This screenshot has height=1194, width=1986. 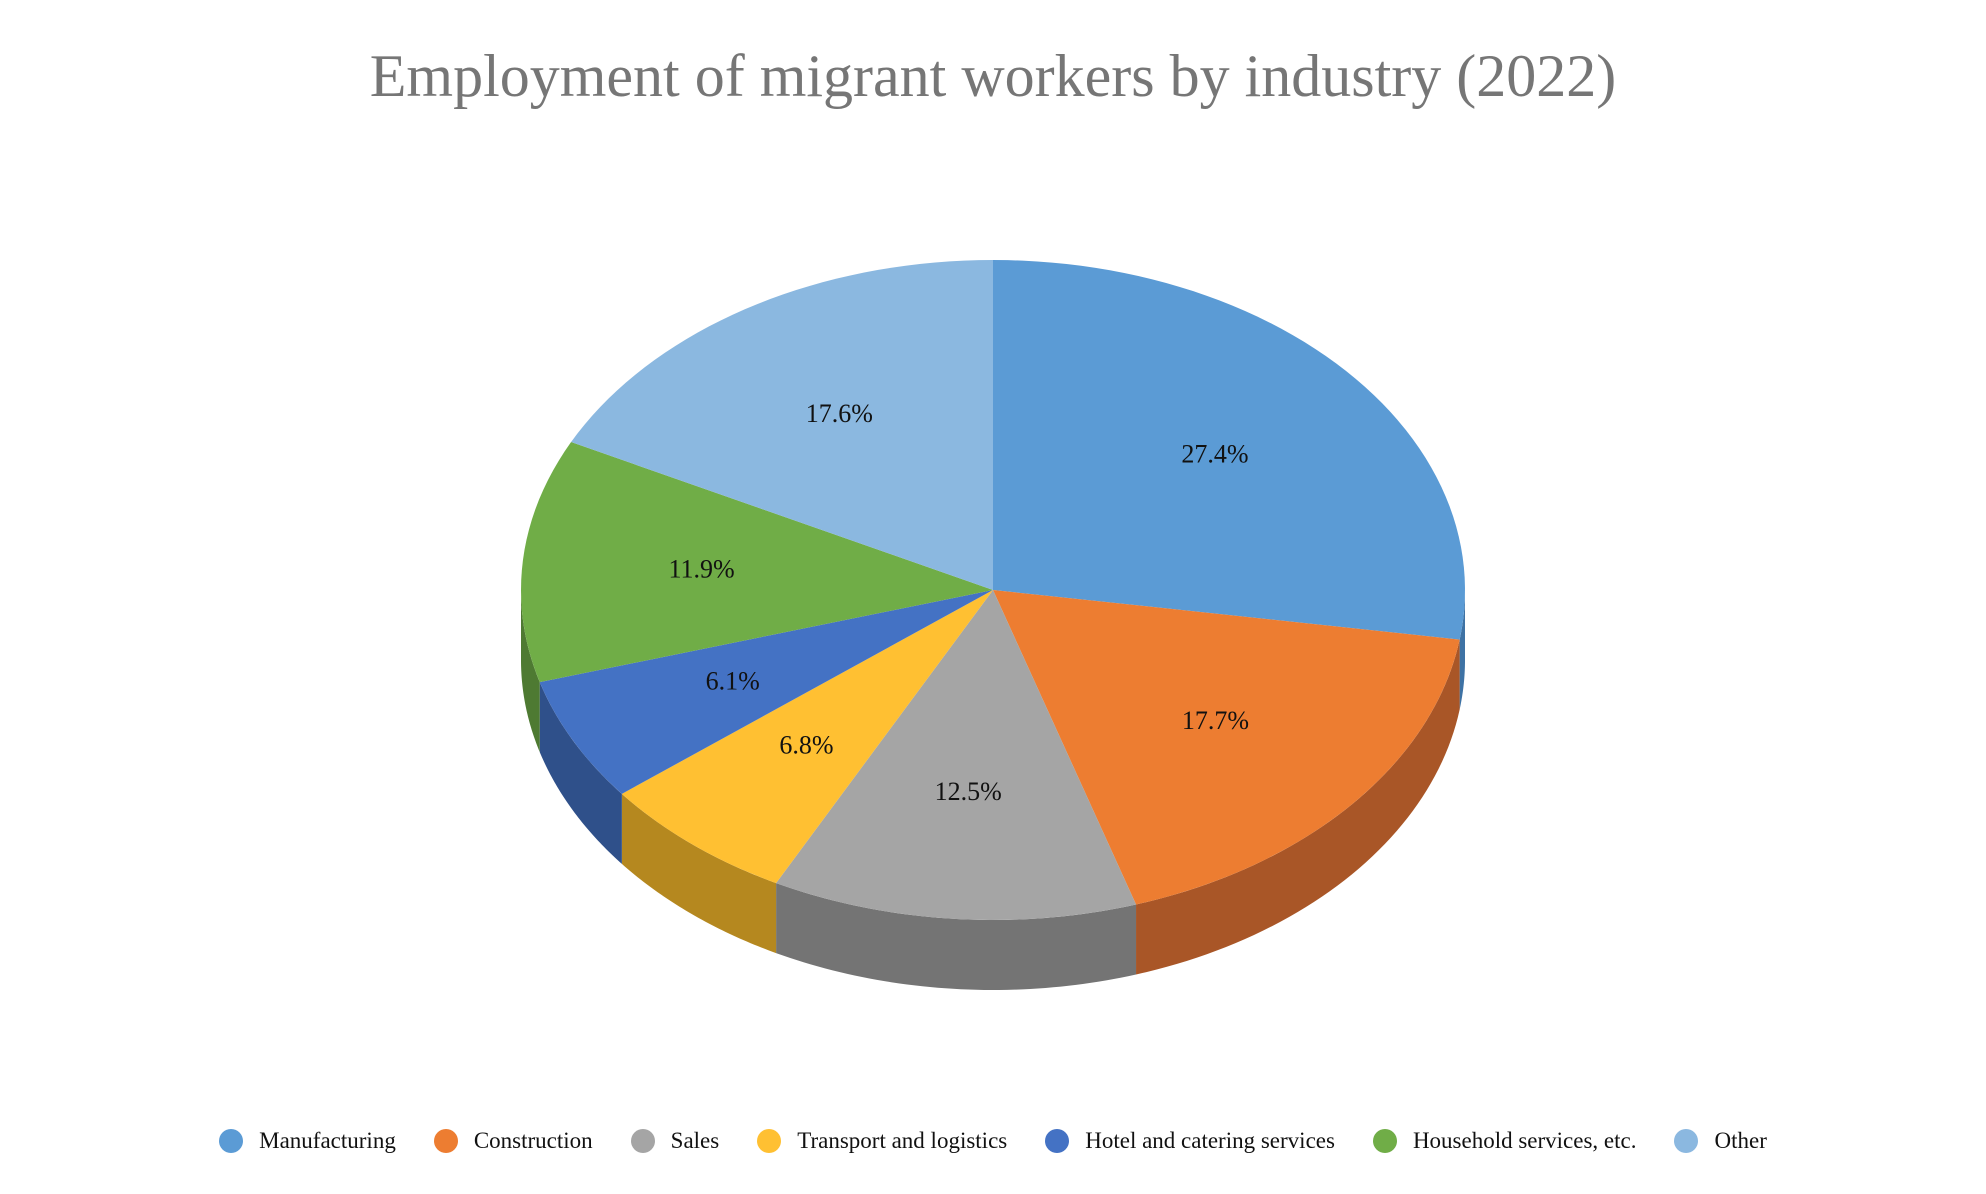 I want to click on legend-item-sales: Sales, so click(x=675, y=1141).